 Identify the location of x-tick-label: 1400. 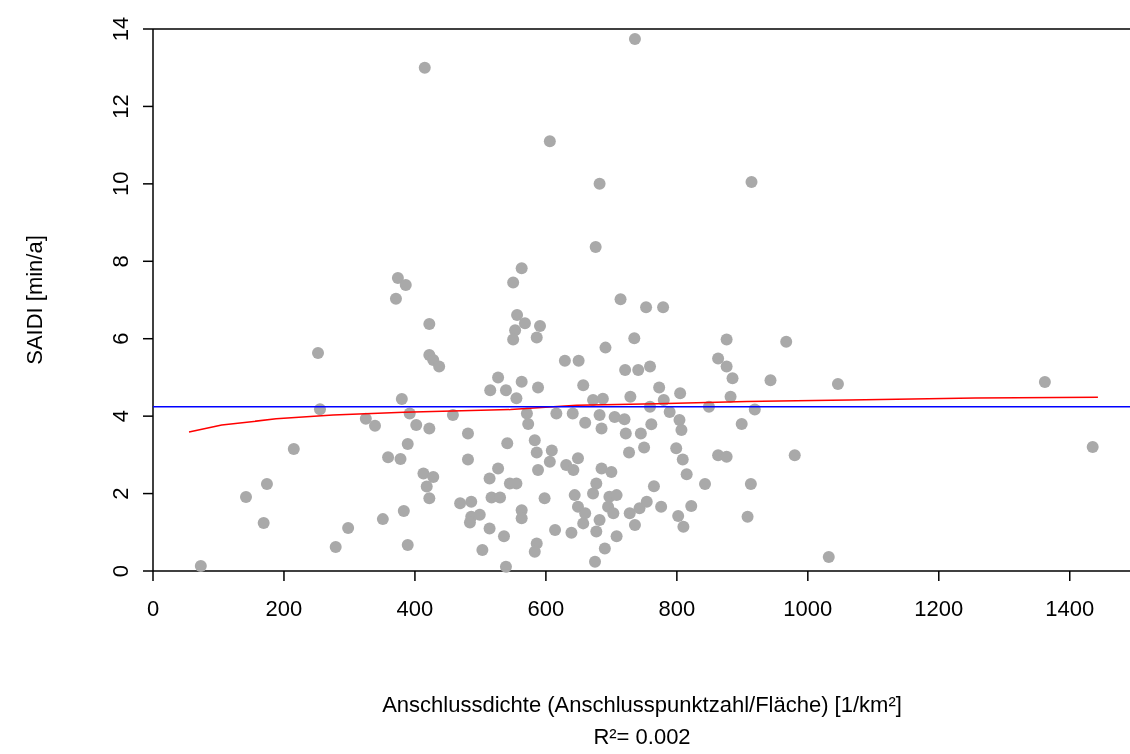
(1070, 608).